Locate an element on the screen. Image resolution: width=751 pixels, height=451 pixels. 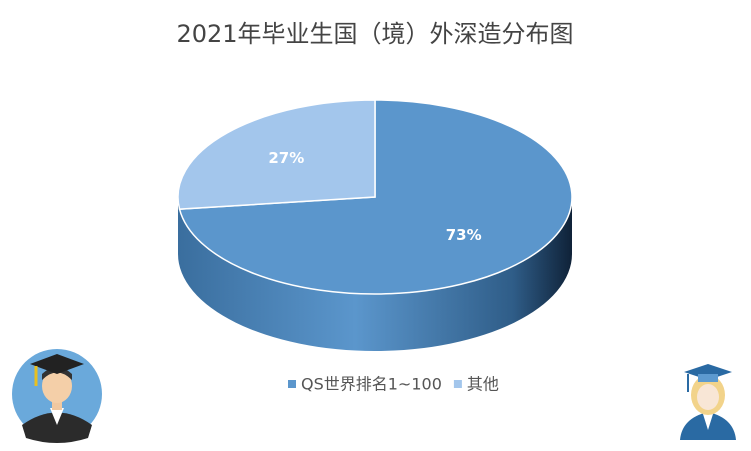
data-label: 73% is located at coordinates (464, 235).